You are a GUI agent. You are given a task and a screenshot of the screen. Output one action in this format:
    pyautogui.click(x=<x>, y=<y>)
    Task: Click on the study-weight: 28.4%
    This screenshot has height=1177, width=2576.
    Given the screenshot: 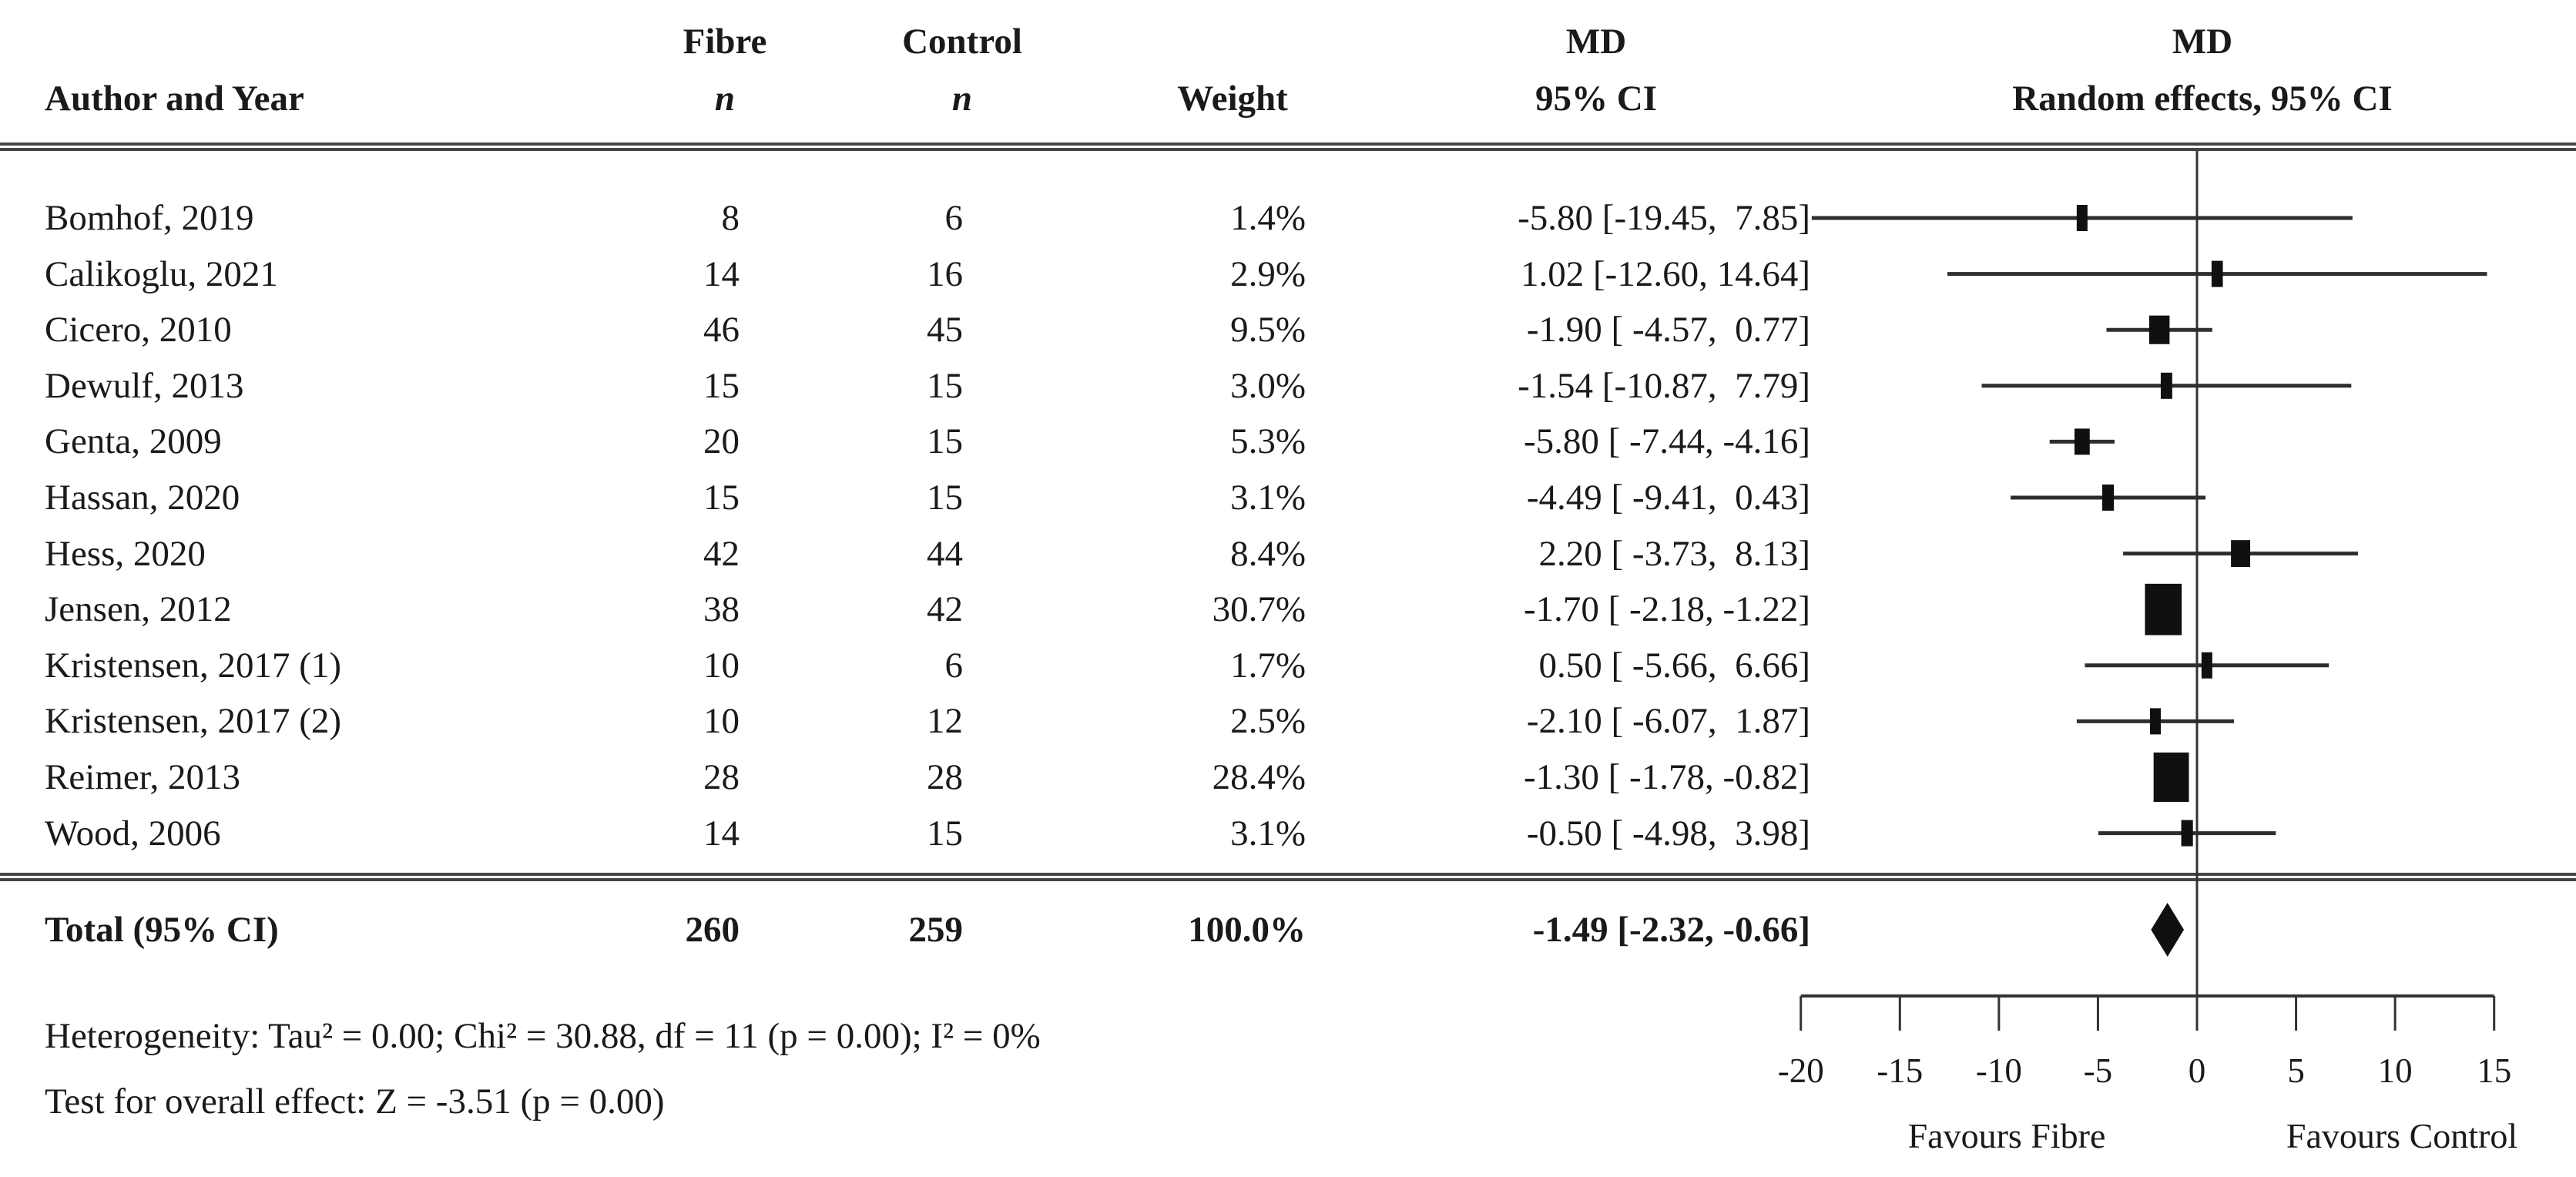 What is the action you would take?
    pyautogui.click(x=1259, y=777)
    